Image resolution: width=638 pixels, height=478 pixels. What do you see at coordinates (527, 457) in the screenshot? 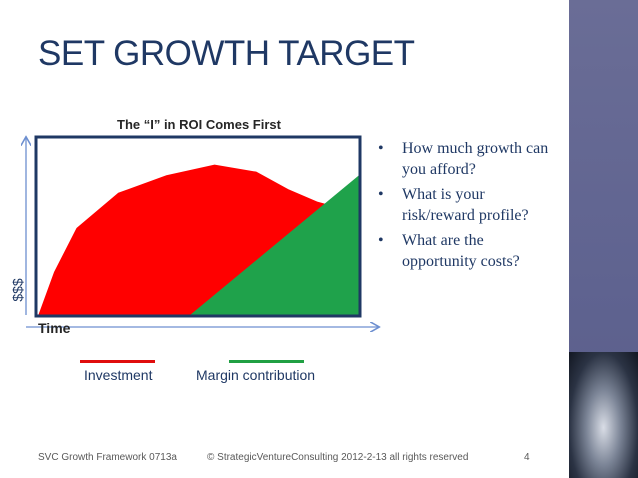
I see `page-number: 4` at bounding box center [527, 457].